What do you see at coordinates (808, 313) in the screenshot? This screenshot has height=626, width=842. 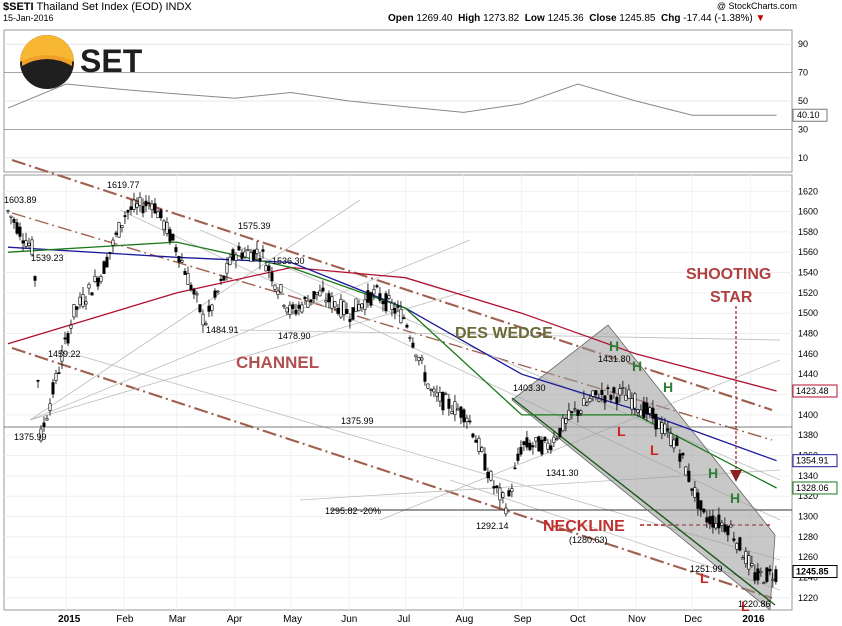 I see `price-tick-label: 1500` at bounding box center [808, 313].